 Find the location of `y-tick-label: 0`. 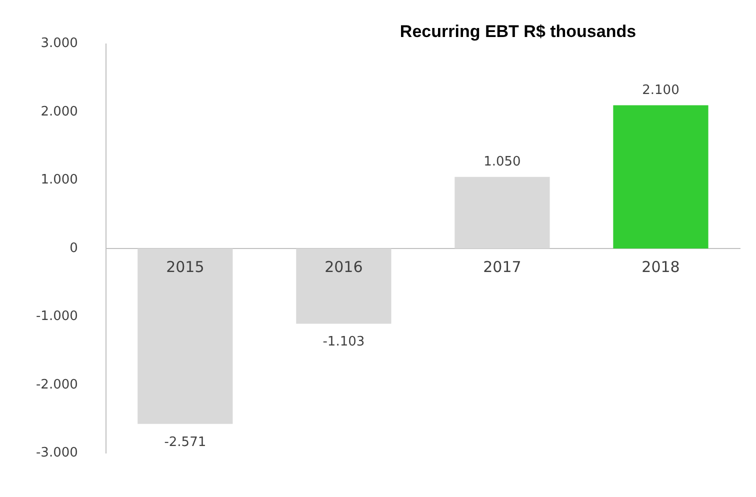

y-tick-label: 0 is located at coordinates (74, 248).